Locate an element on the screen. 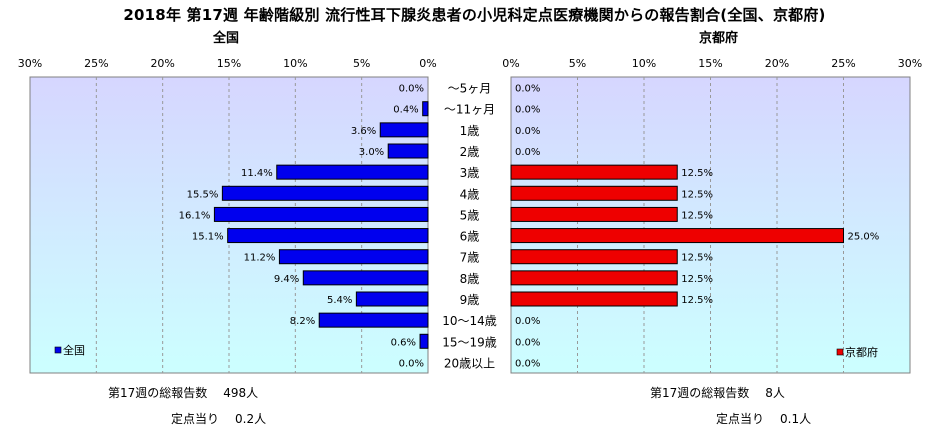 The height and width of the screenshot is (433, 949). data-label-left: 5.4% is located at coordinates (339, 300).